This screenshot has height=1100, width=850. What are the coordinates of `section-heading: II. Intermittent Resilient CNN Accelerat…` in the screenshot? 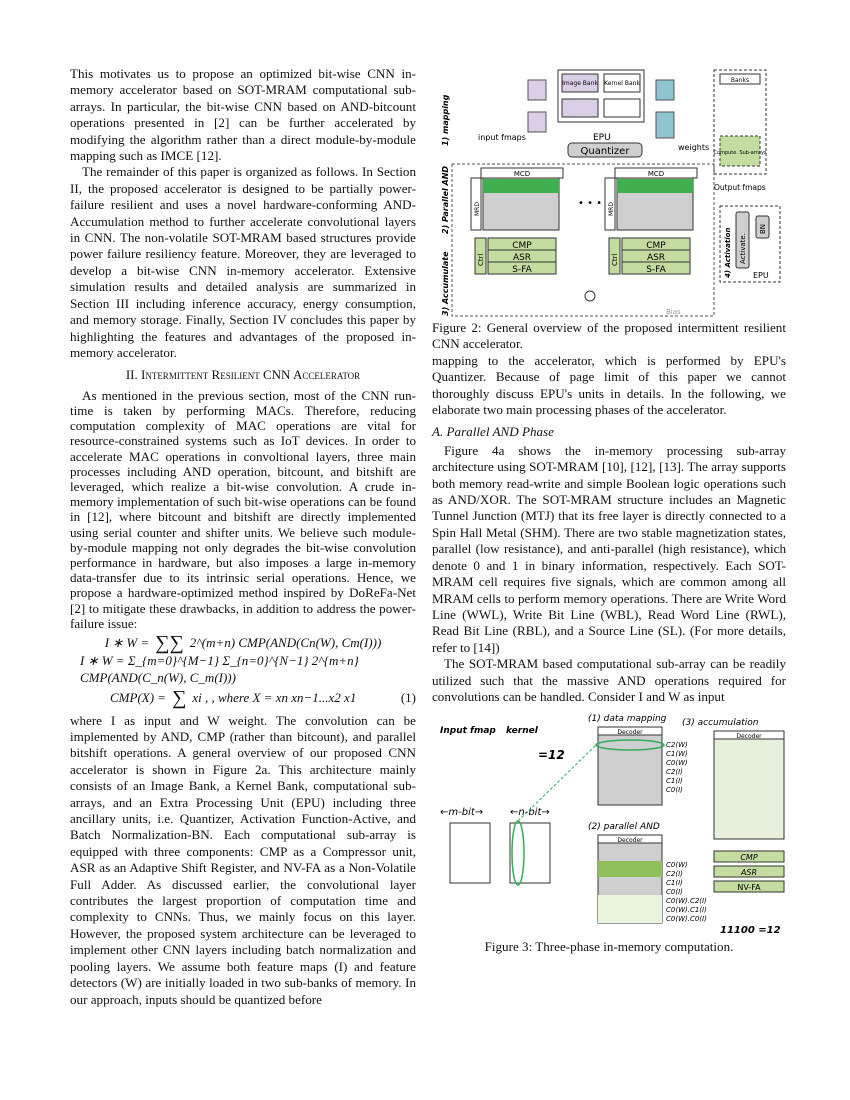 It's located at (243, 375).